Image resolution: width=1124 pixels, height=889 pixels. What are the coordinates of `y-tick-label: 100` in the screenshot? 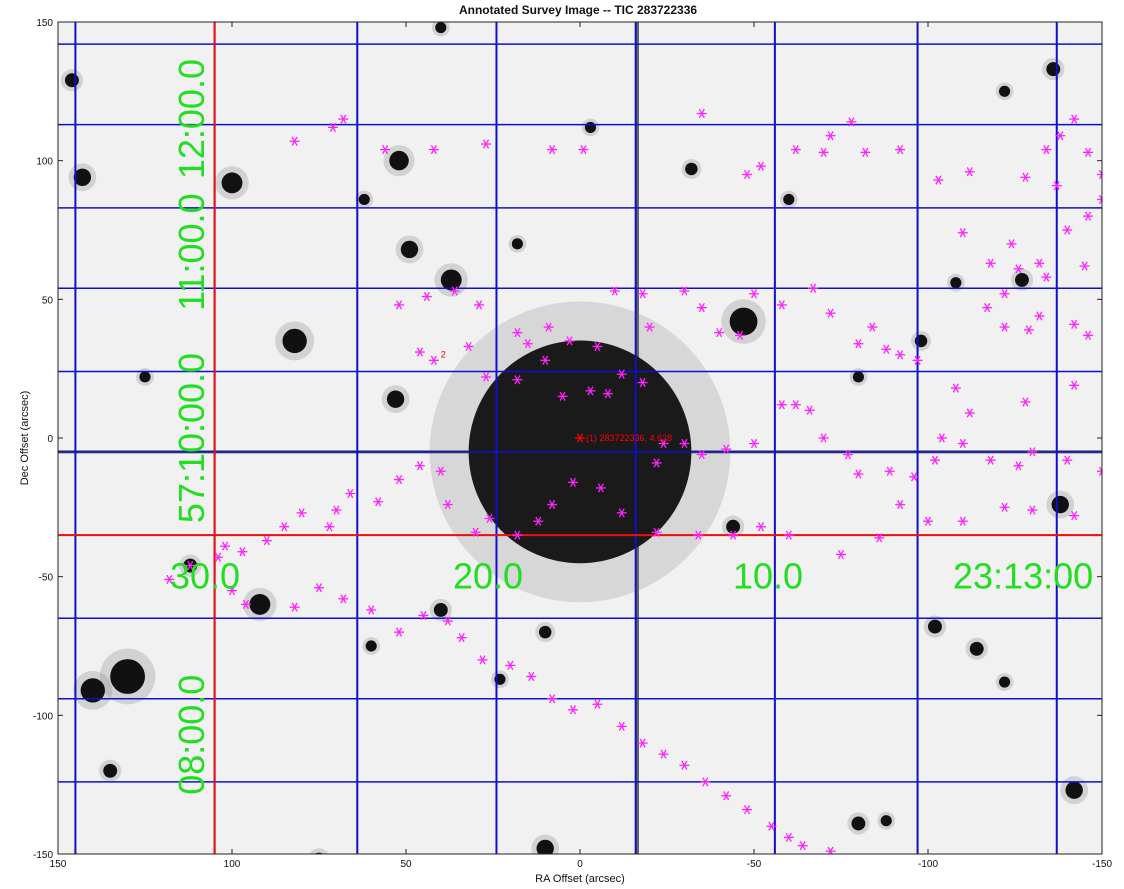 It's located at (44, 162).